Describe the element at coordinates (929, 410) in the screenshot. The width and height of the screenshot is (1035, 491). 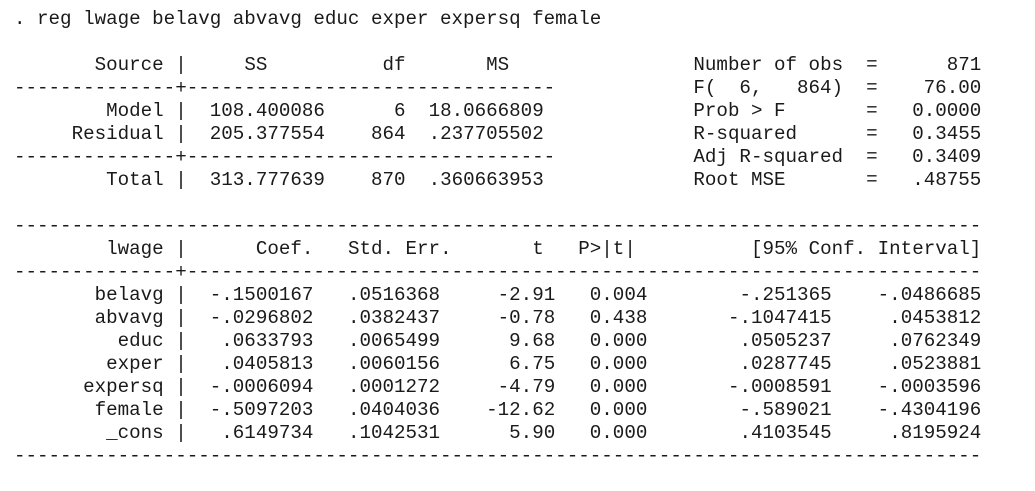
I see `ci-upper: -.4304196` at that location.